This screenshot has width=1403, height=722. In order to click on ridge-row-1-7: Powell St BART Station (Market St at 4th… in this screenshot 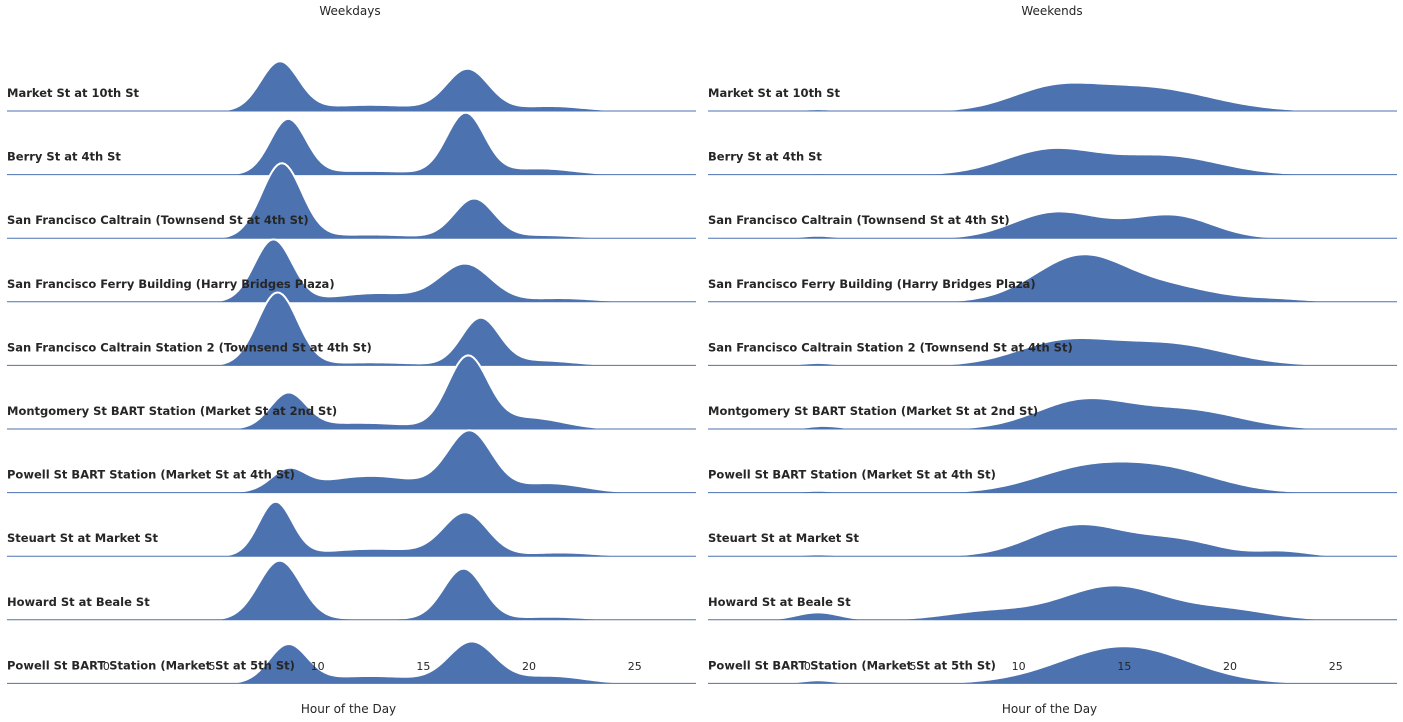, I will do `click(351, 461)`.